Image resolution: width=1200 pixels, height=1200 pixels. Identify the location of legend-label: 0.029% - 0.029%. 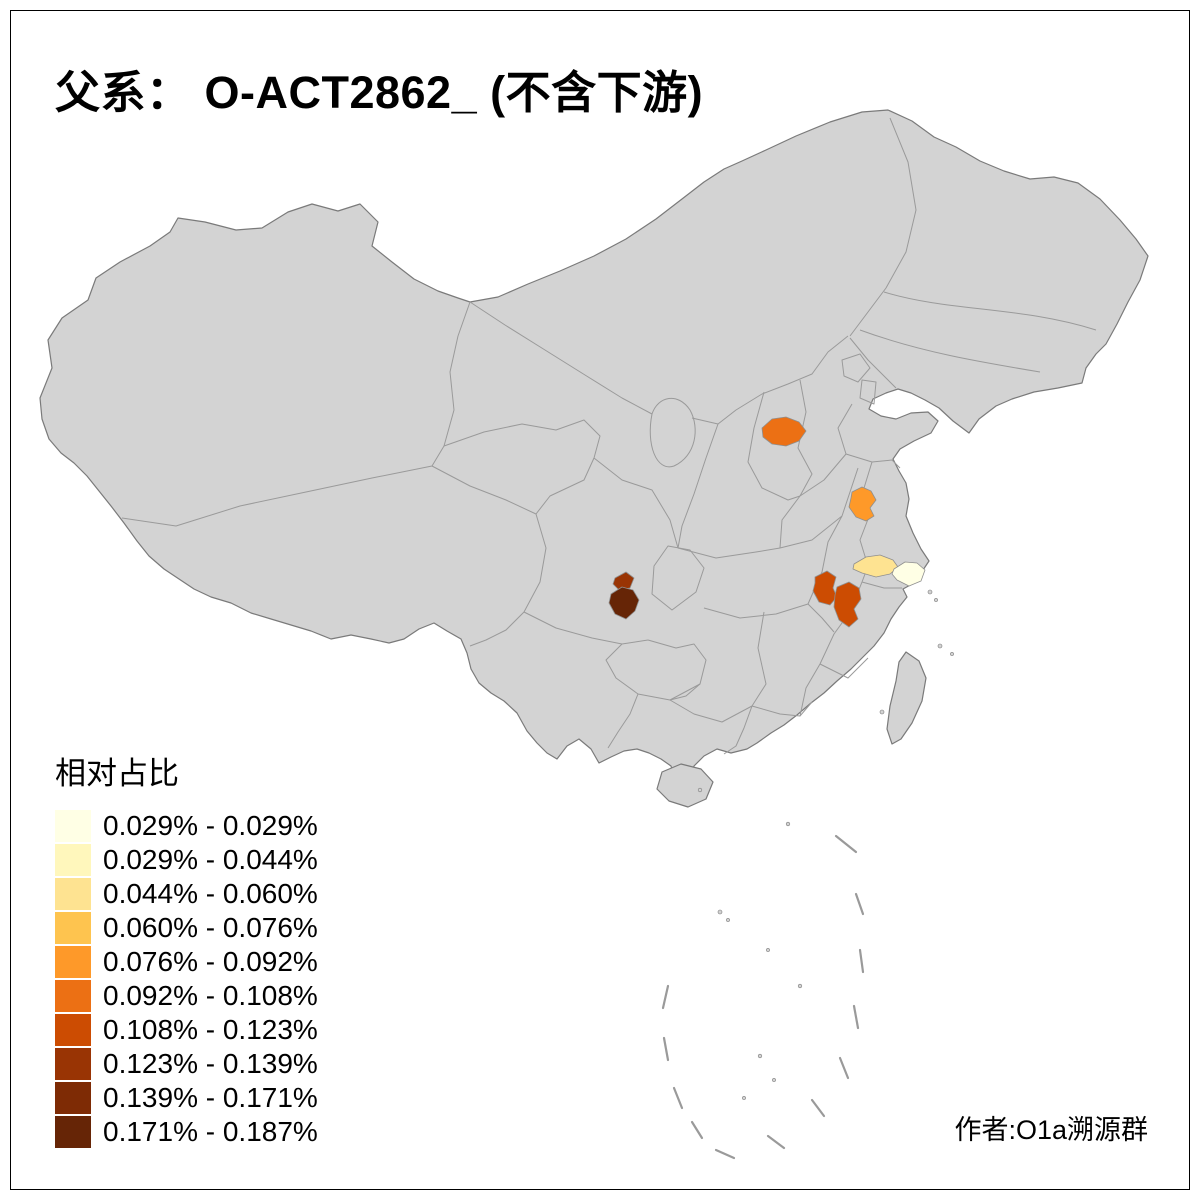
(210, 825).